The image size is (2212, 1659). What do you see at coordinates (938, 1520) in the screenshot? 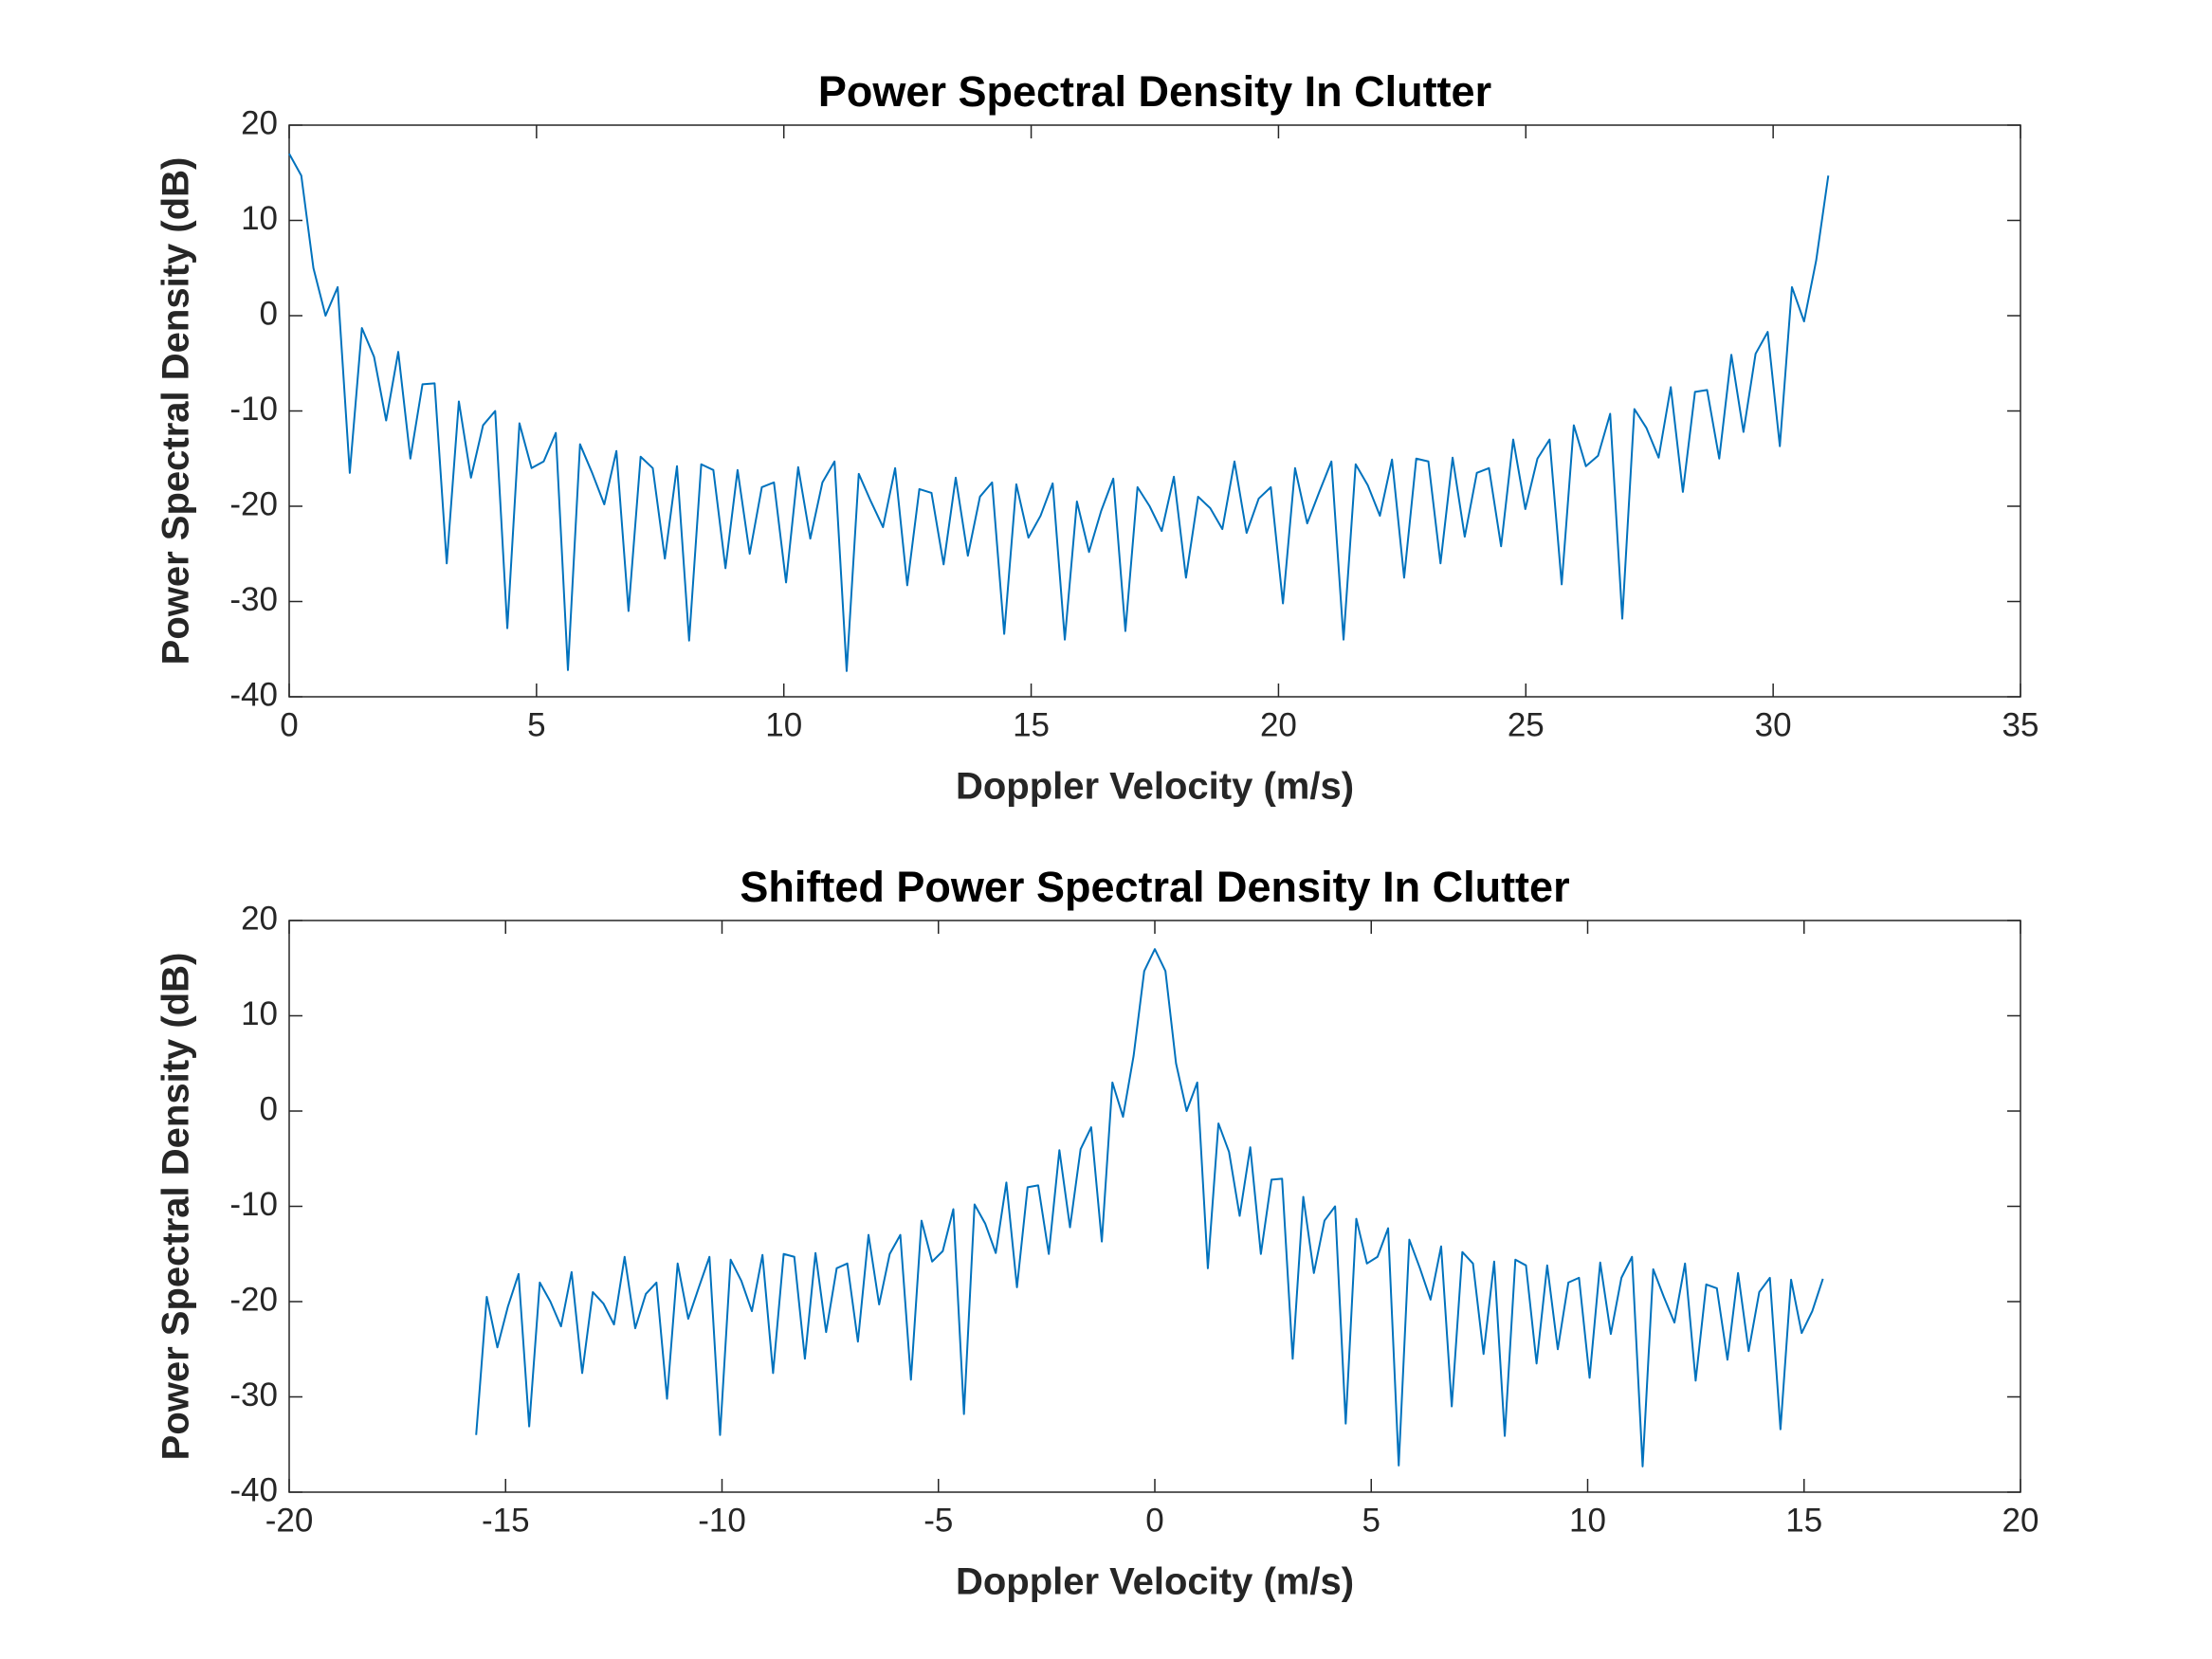
I see `x-tick-label: -5` at bounding box center [938, 1520].